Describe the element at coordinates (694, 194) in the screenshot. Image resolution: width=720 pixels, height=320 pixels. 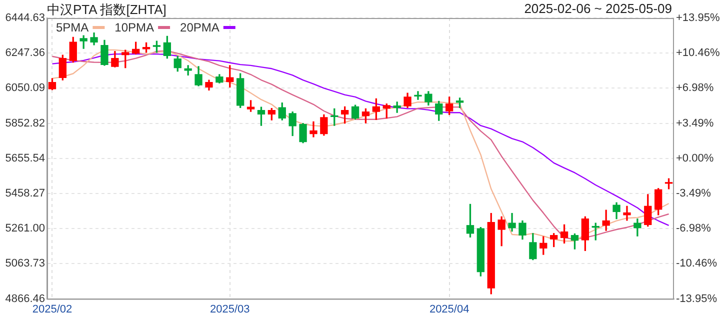
I see `y2-tick-label: -3.49%` at that location.